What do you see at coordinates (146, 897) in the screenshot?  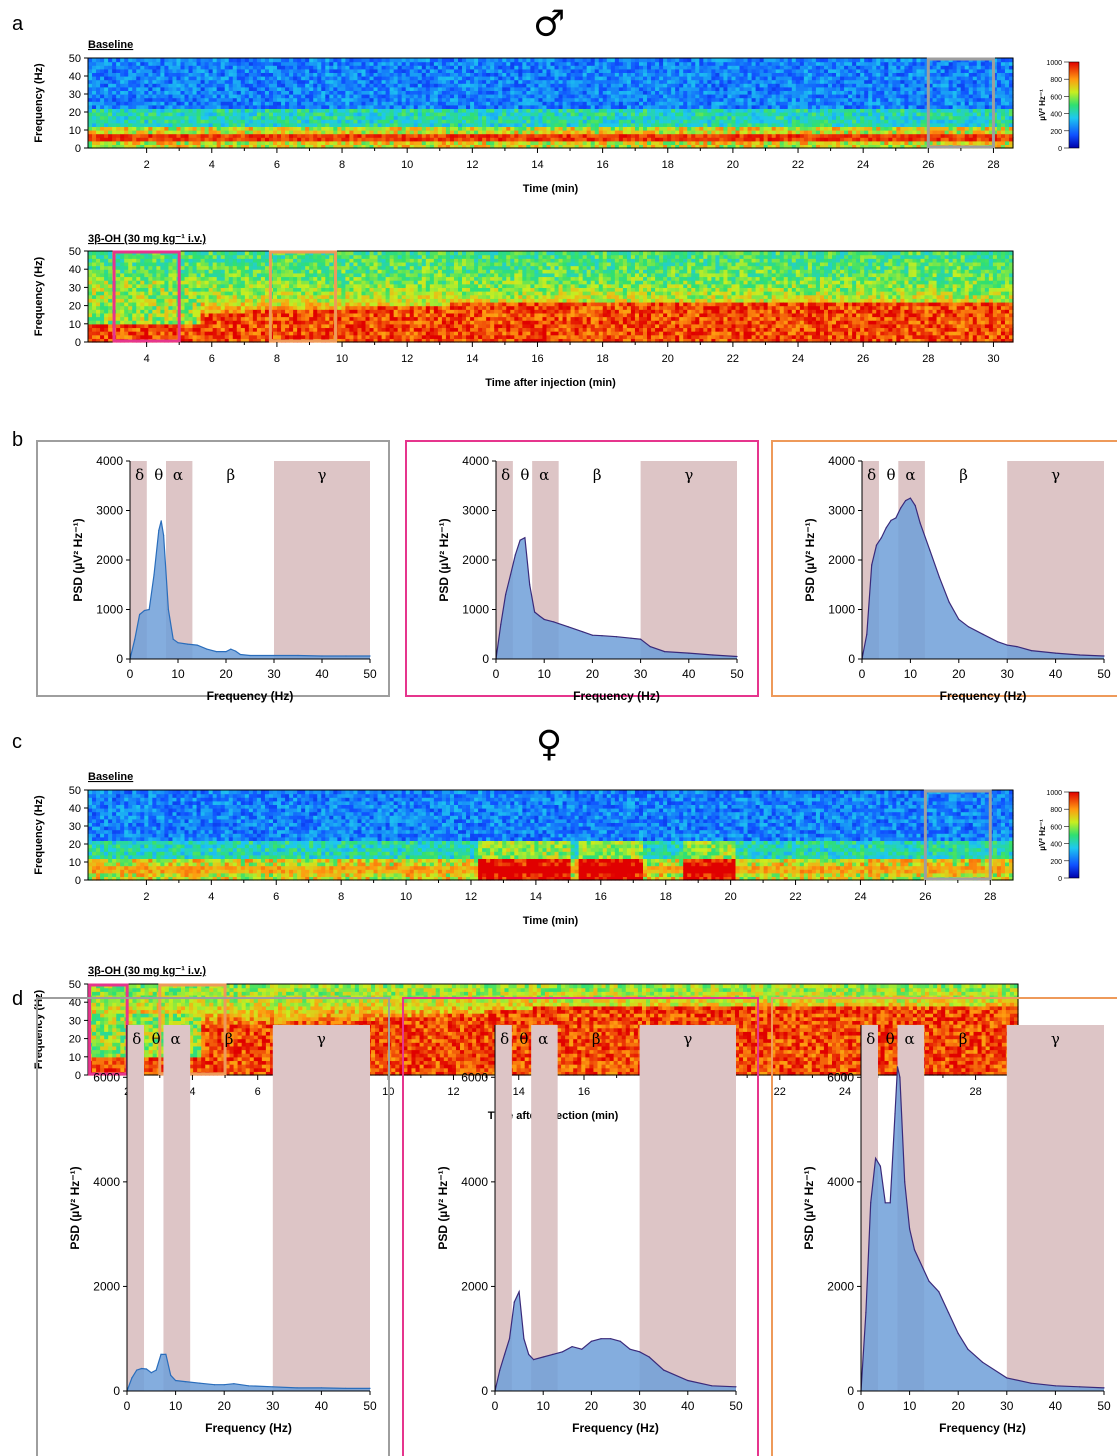 I see `x-tick-label: 2` at bounding box center [146, 897].